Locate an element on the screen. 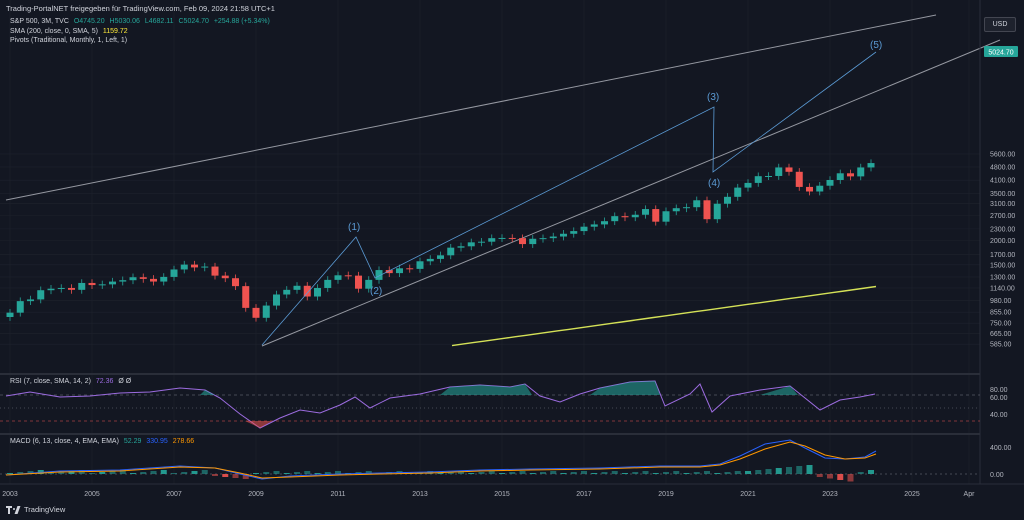  tradingview-logo-icon is located at coordinates (13, 509).